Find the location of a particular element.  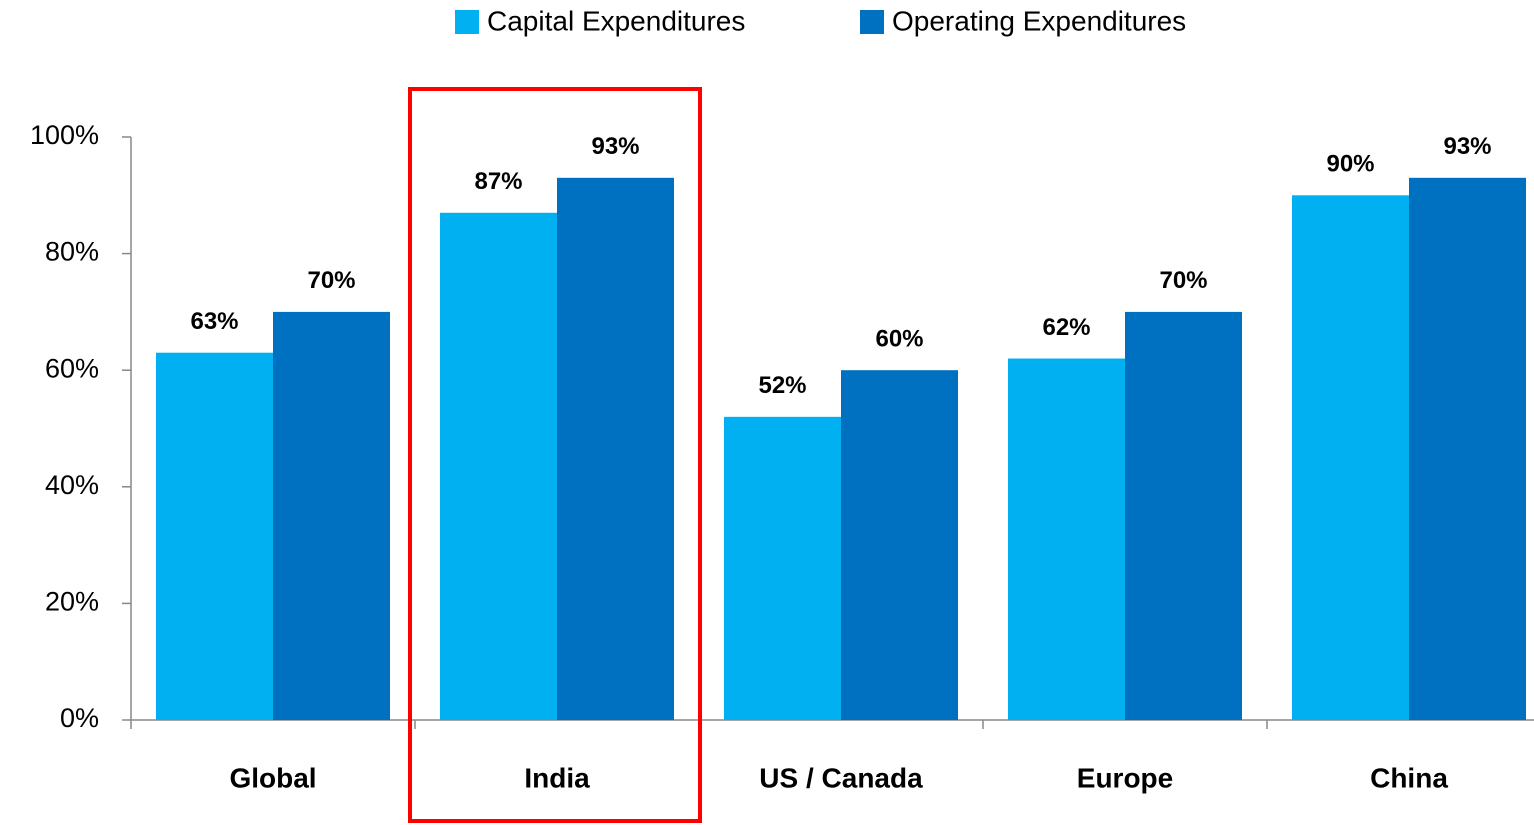

y-tick-label: 60% is located at coordinates (72, 368).